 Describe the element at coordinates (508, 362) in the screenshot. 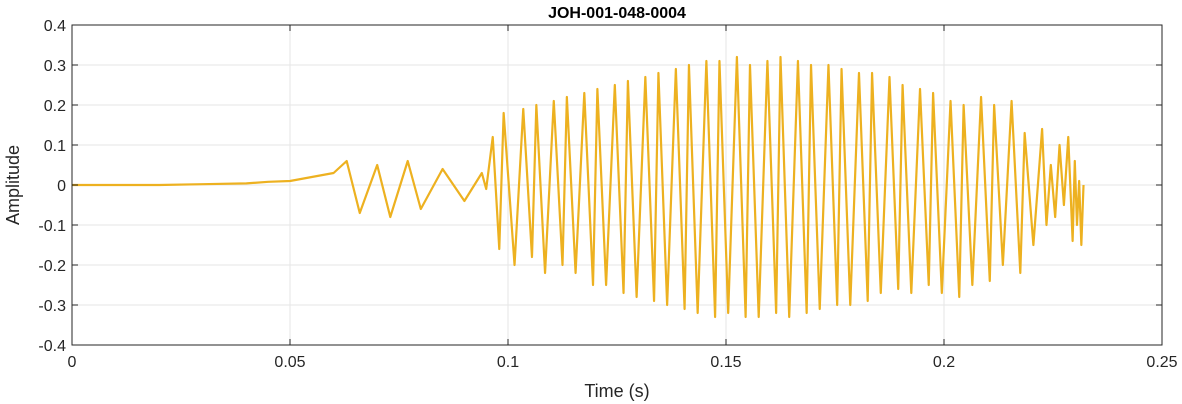

I see `x-tick-label: 0.1` at that location.